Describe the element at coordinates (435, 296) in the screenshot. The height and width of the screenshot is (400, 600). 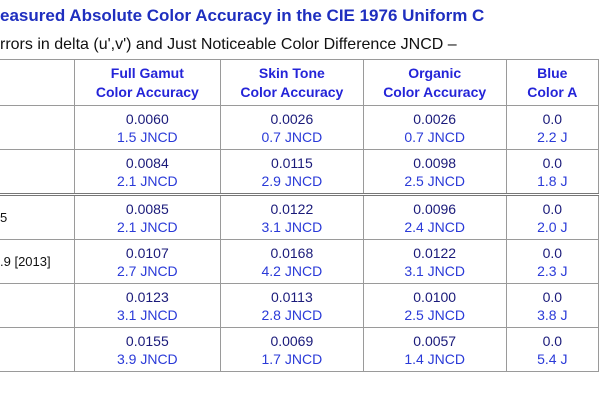
I see `delta-value: 0.0100` at that location.